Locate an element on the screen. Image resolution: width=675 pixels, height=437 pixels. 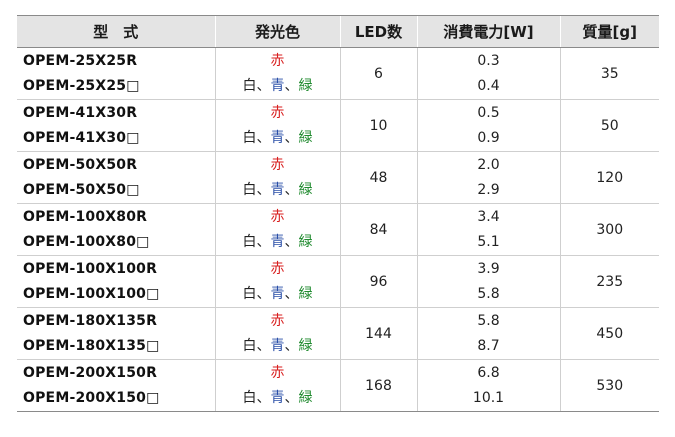
model-cell: OPEM-100X100R is located at coordinates (90, 269).